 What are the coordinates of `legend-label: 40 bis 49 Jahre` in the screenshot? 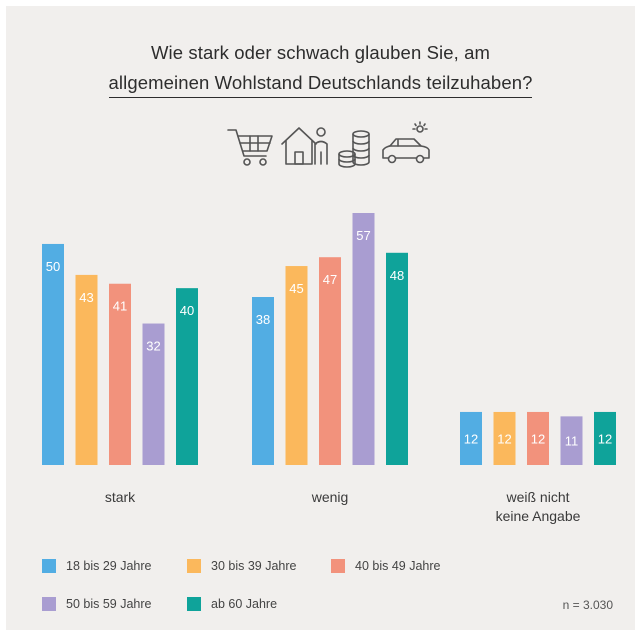 It's located at (398, 566).